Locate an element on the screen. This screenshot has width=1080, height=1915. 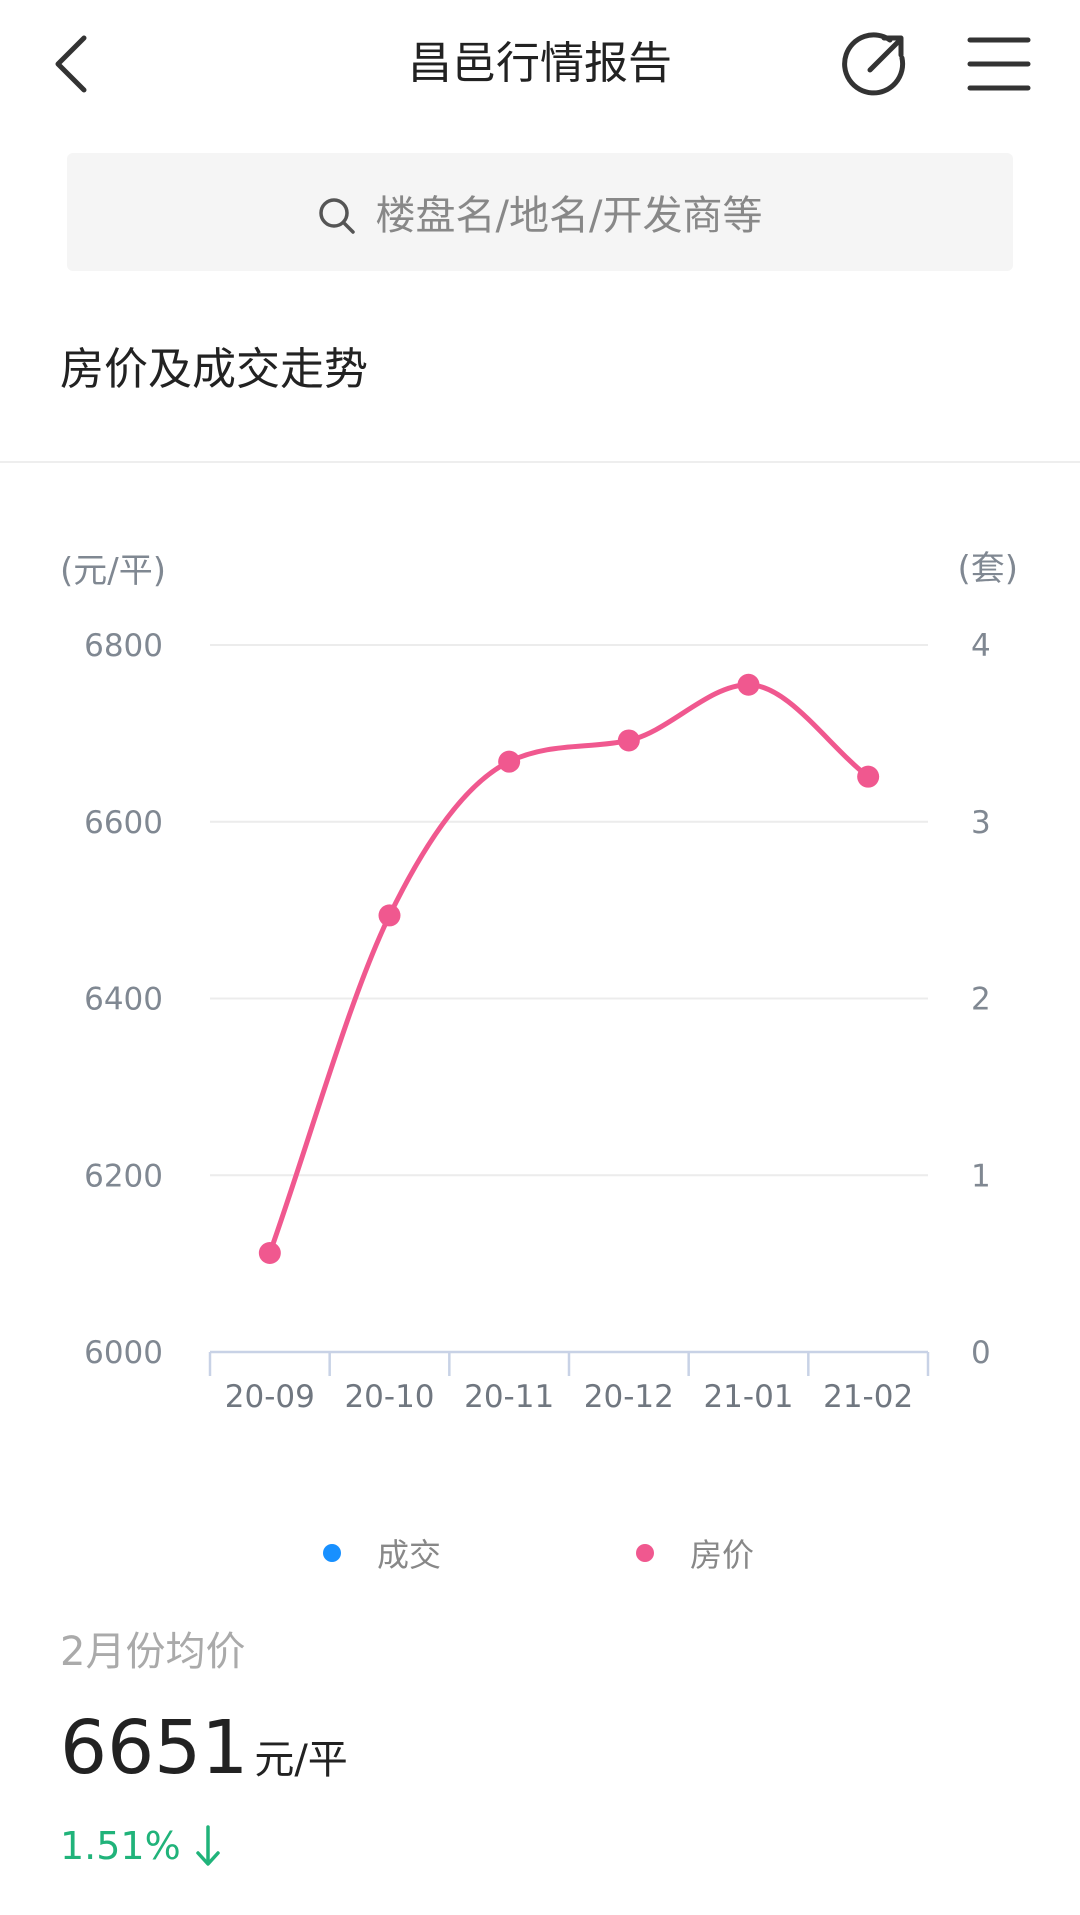
legend-label-volume: 成交 is located at coordinates (409, 1555).